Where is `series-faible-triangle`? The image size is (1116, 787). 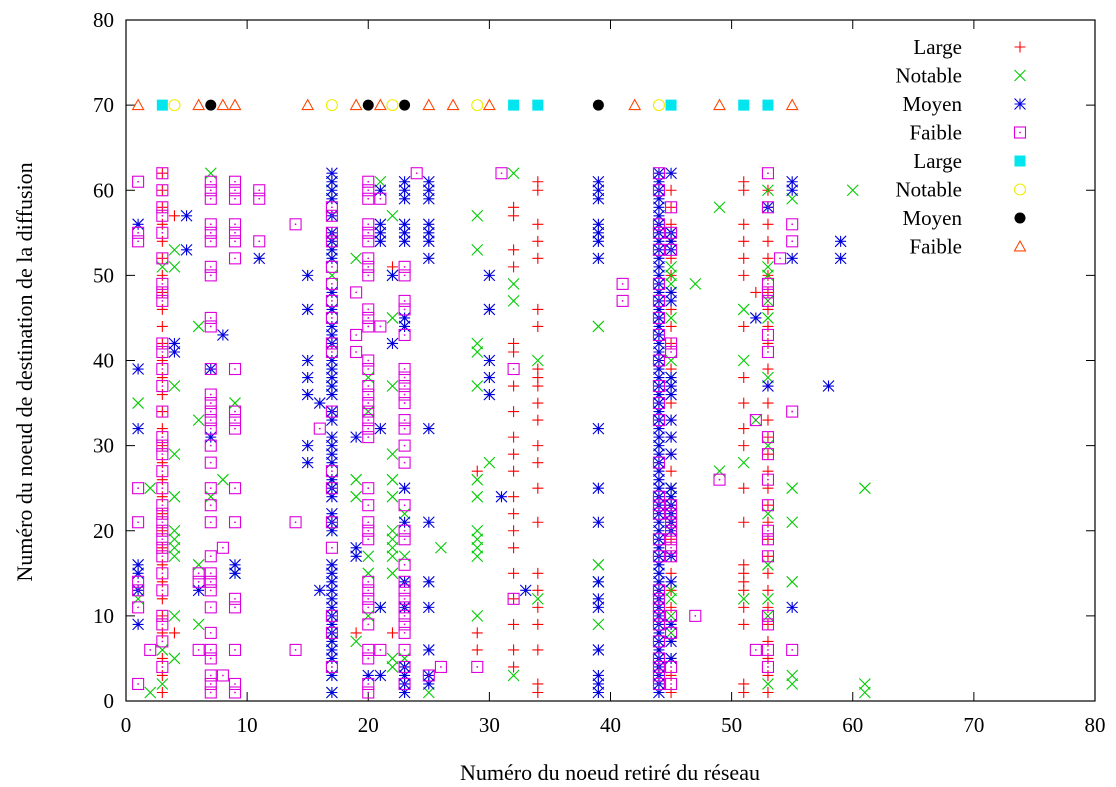 series-faible-triangle is located at coordinates (465, 104).